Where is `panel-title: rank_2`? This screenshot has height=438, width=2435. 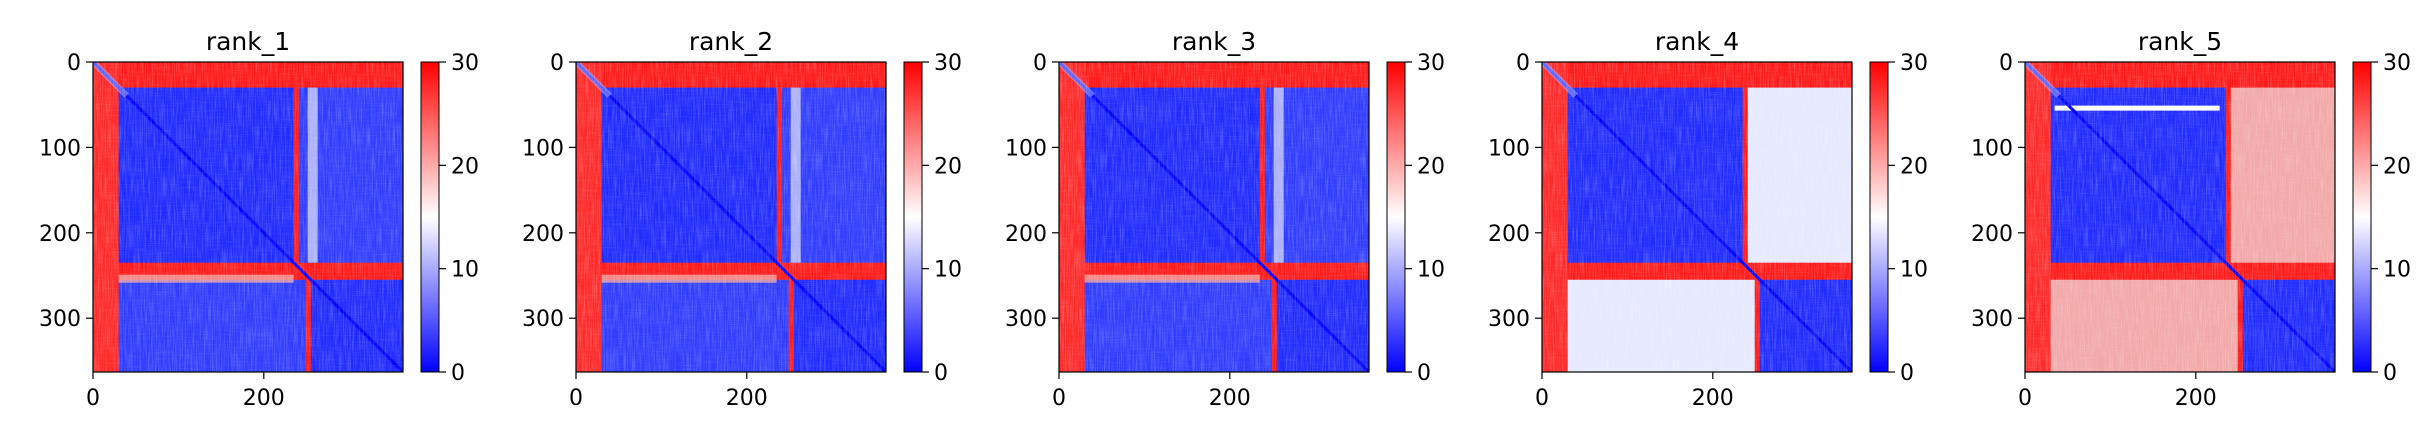
panel-title: rank_2 is located at coordinates (731, 41).